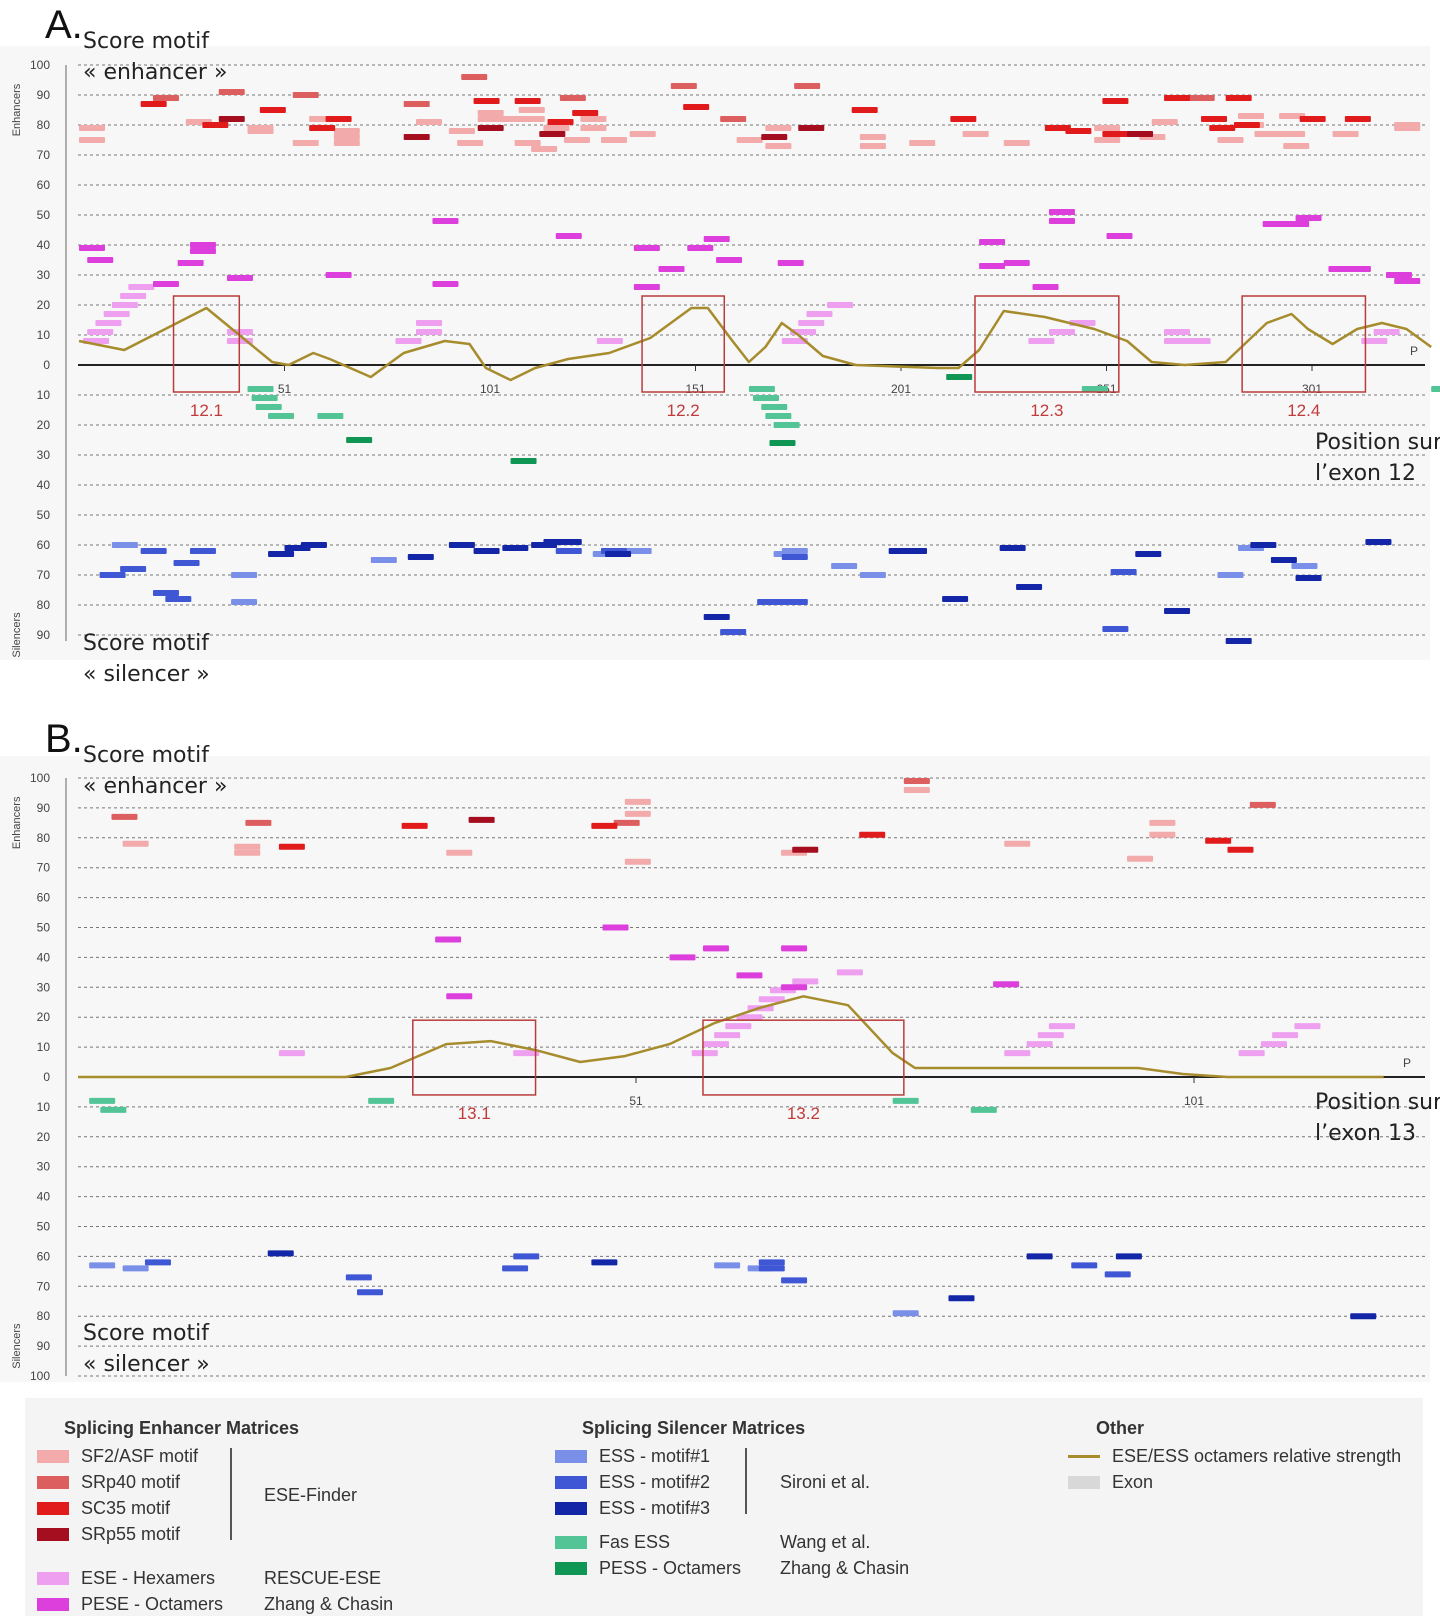  I want to click on legend-item-sf2asf: SF2/ASF motif, so click(117, 1456).